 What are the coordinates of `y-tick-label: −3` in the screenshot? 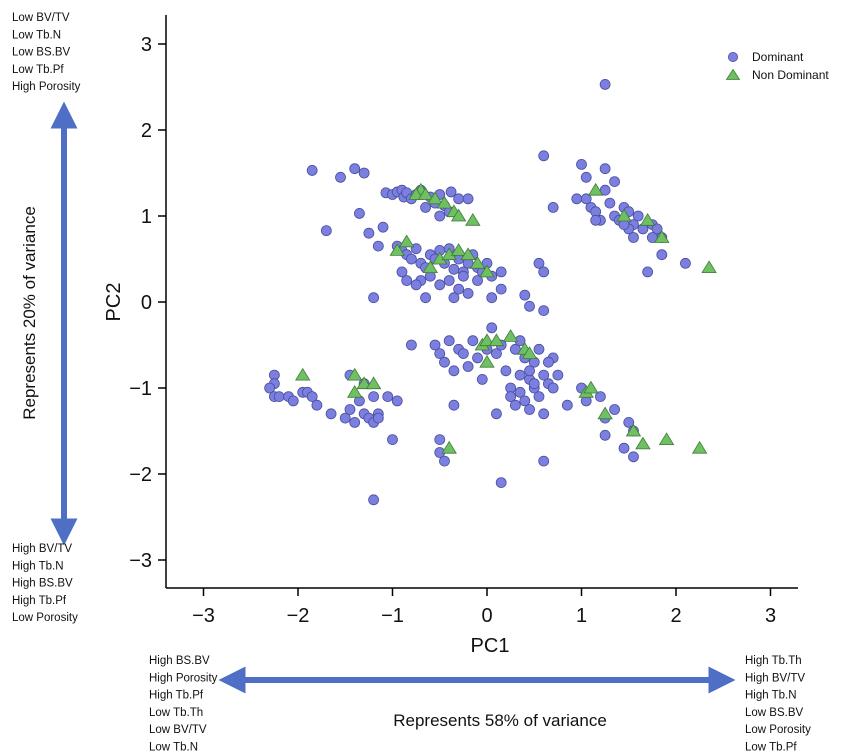 It's located at (140, 561).